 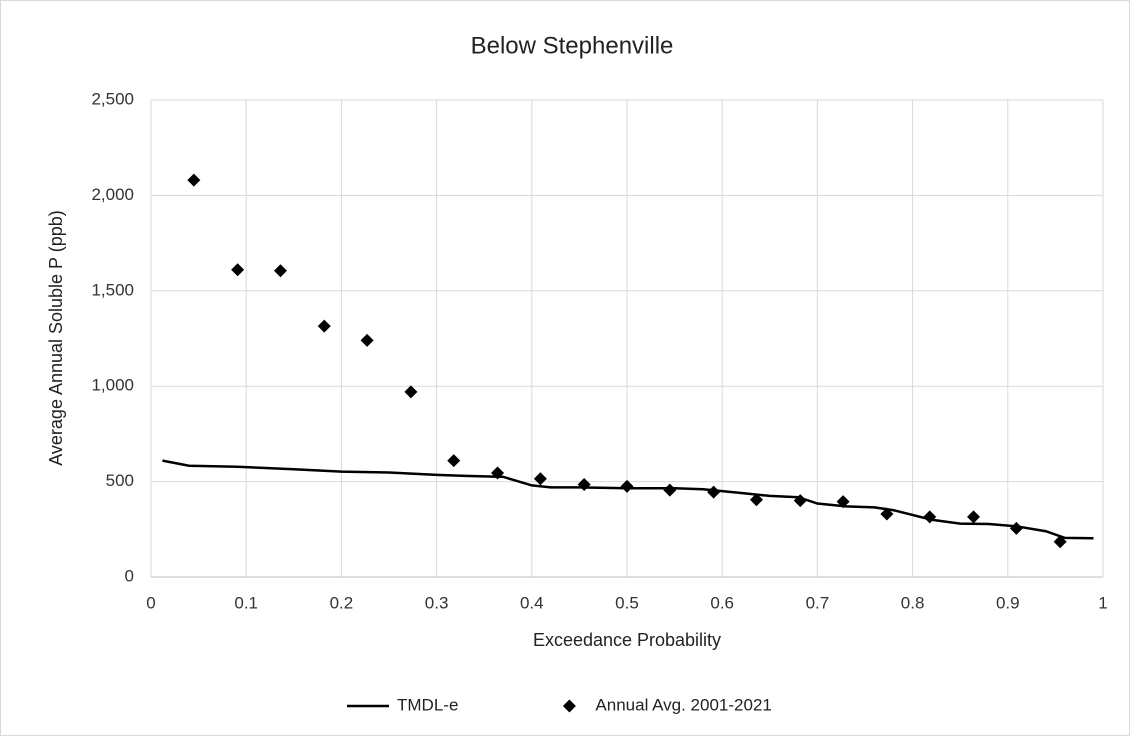 What do you see at coordinates (437, 602) in the screenshot?
I see `x-tick-label: 0.3` at bounding box center [437, 602].